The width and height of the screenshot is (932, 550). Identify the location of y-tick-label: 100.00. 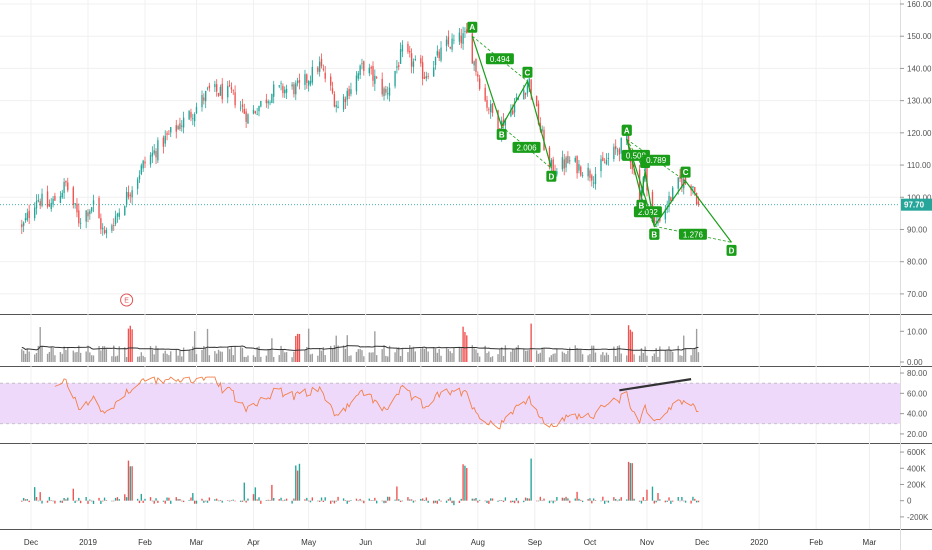
(919, 197).